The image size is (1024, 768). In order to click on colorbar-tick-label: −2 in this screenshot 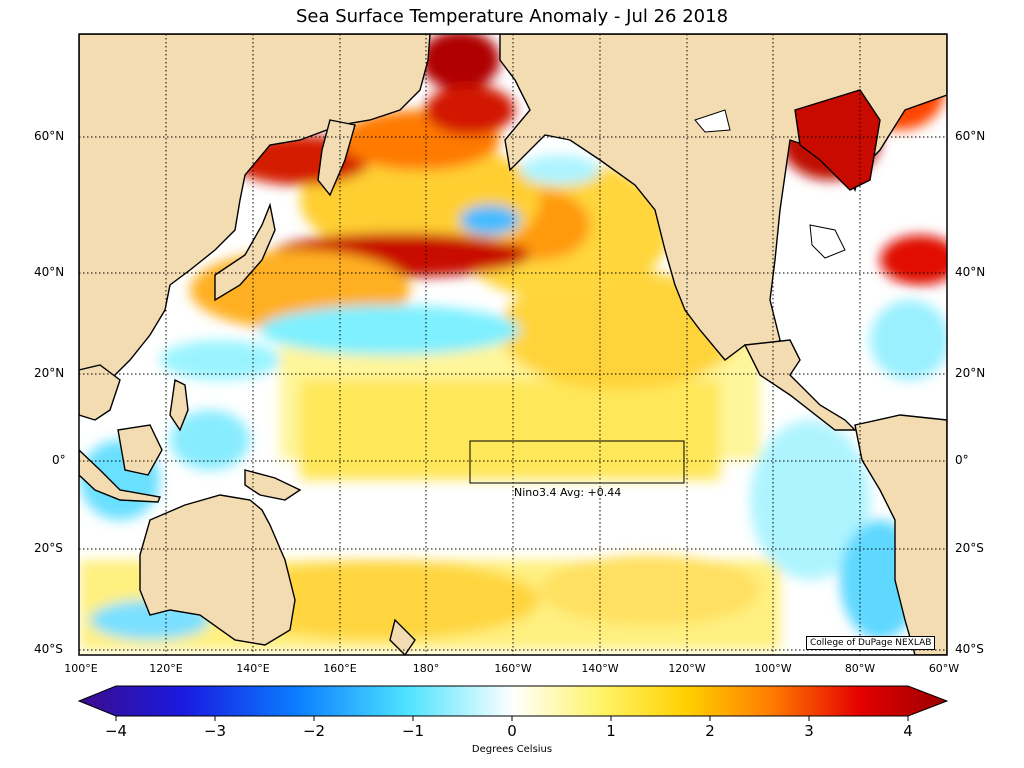, I will do `click(314, 731)`.